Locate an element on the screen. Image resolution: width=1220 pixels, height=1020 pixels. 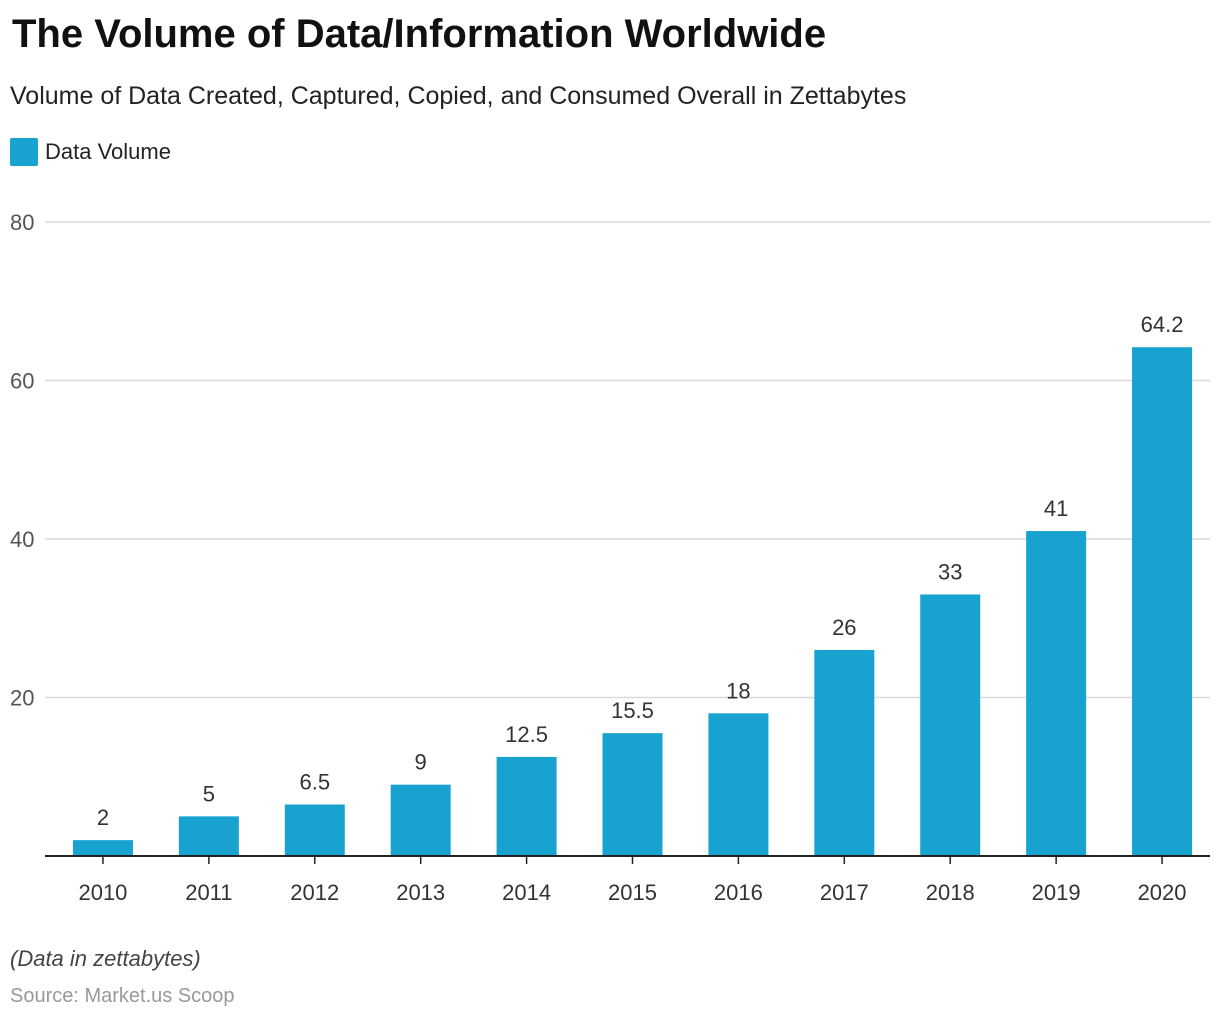
x-tick-label: 2011 is located at coordinates (208, 892).